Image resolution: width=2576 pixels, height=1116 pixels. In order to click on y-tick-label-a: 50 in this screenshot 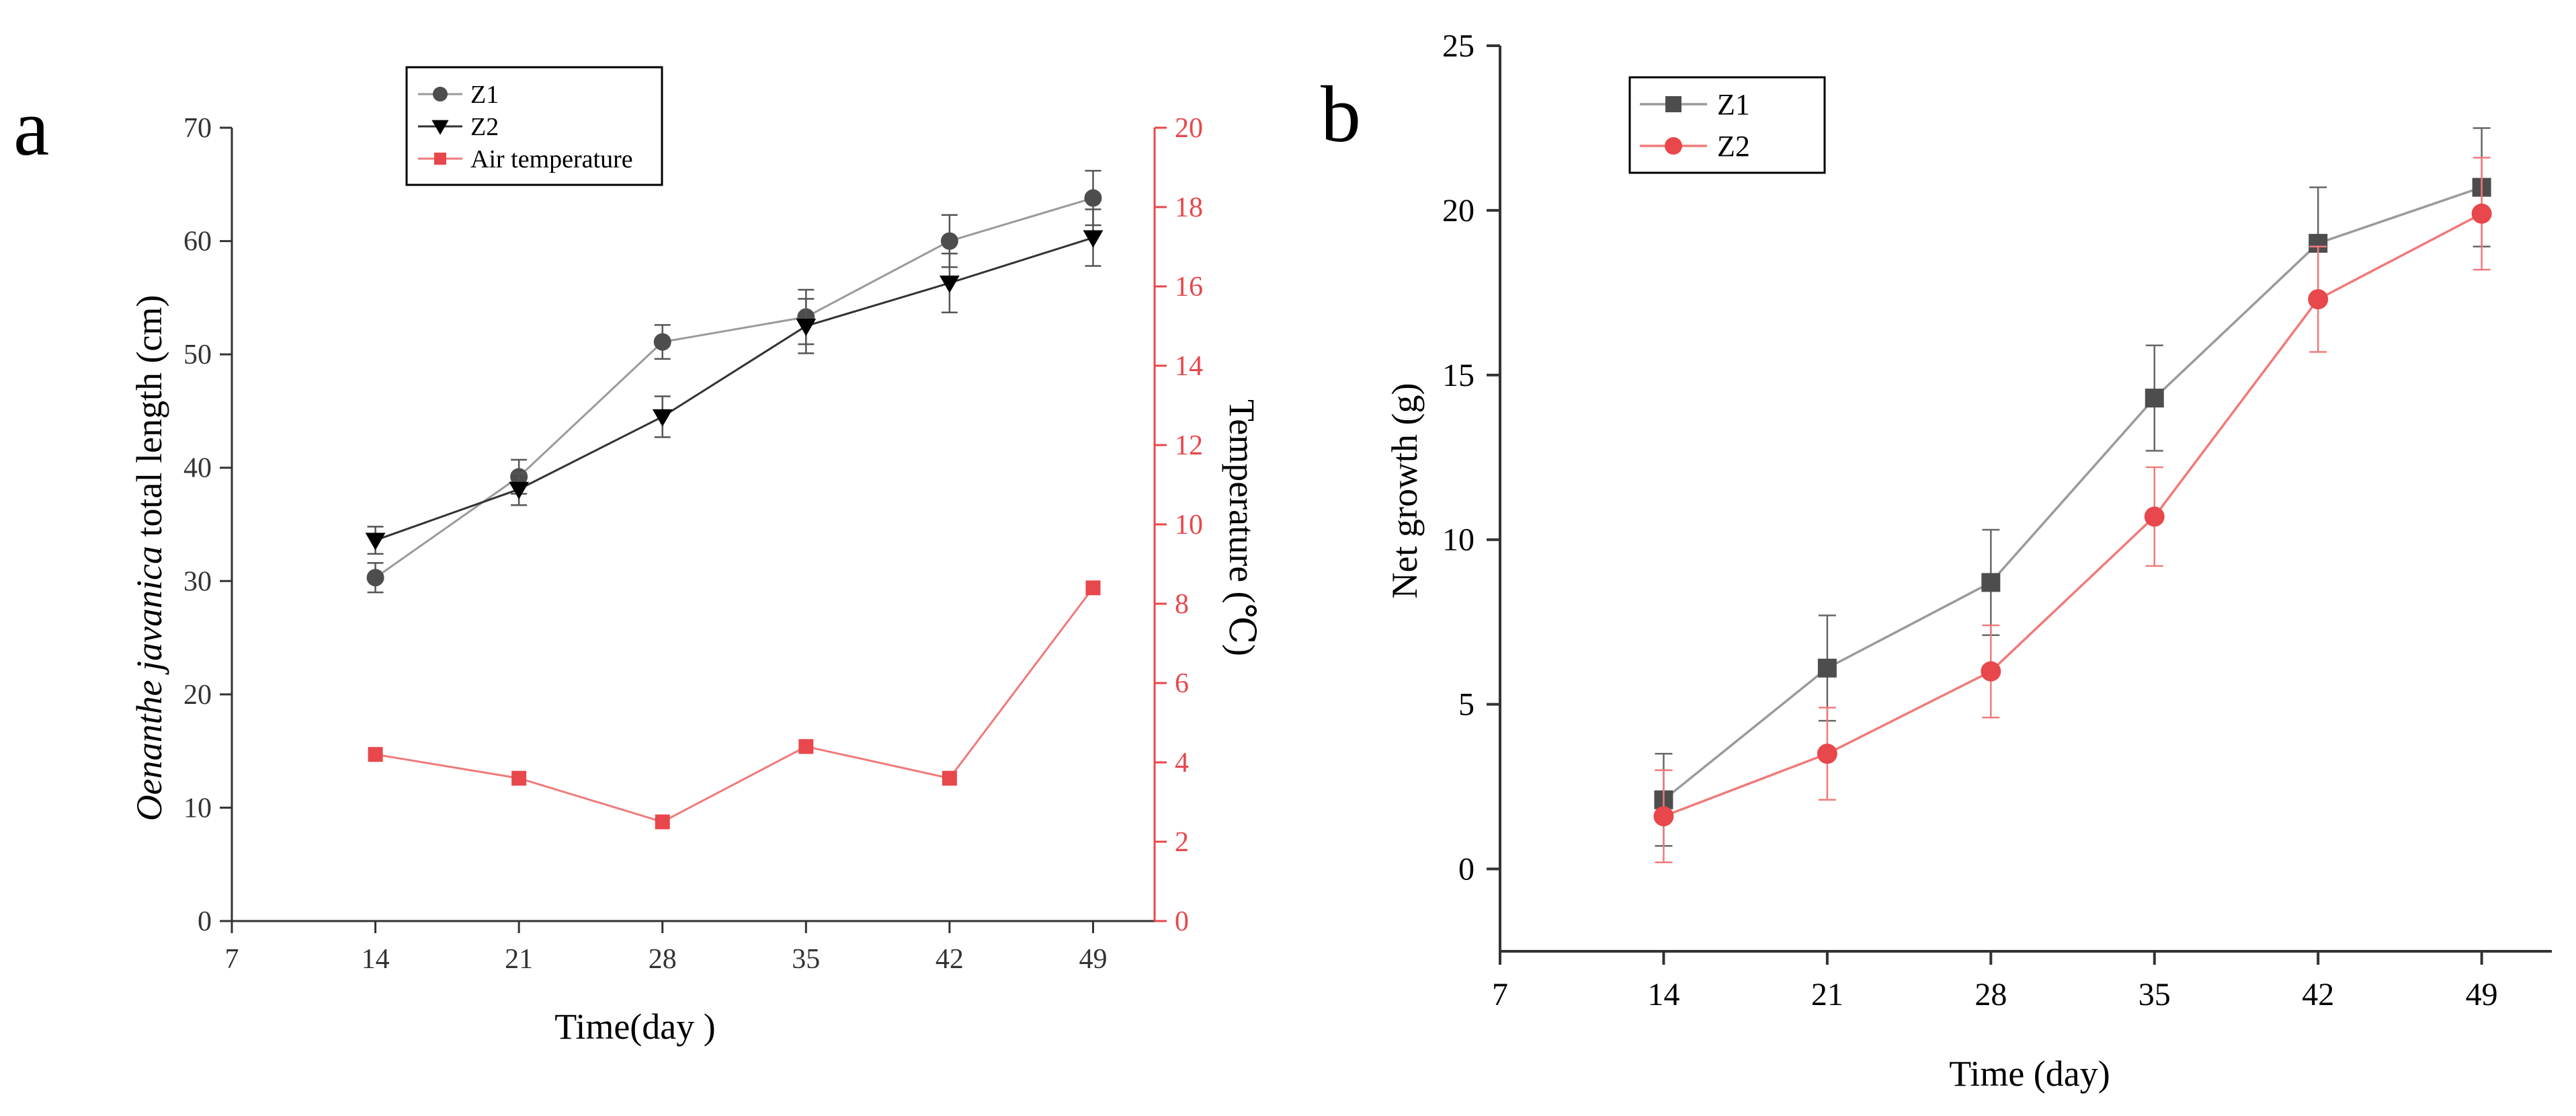, I will do `click(197, 355)`.